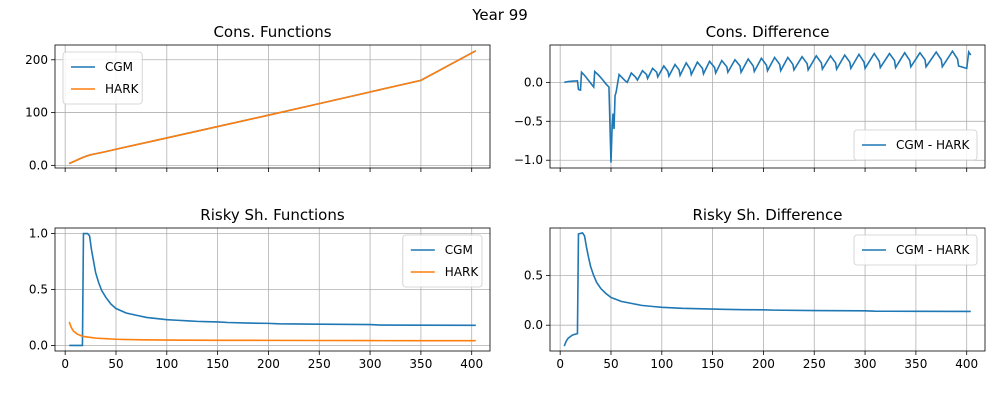 This screenshot has width=1000, height=400. I want to click on figure-suptitle: Year 99, so click(499, 15).